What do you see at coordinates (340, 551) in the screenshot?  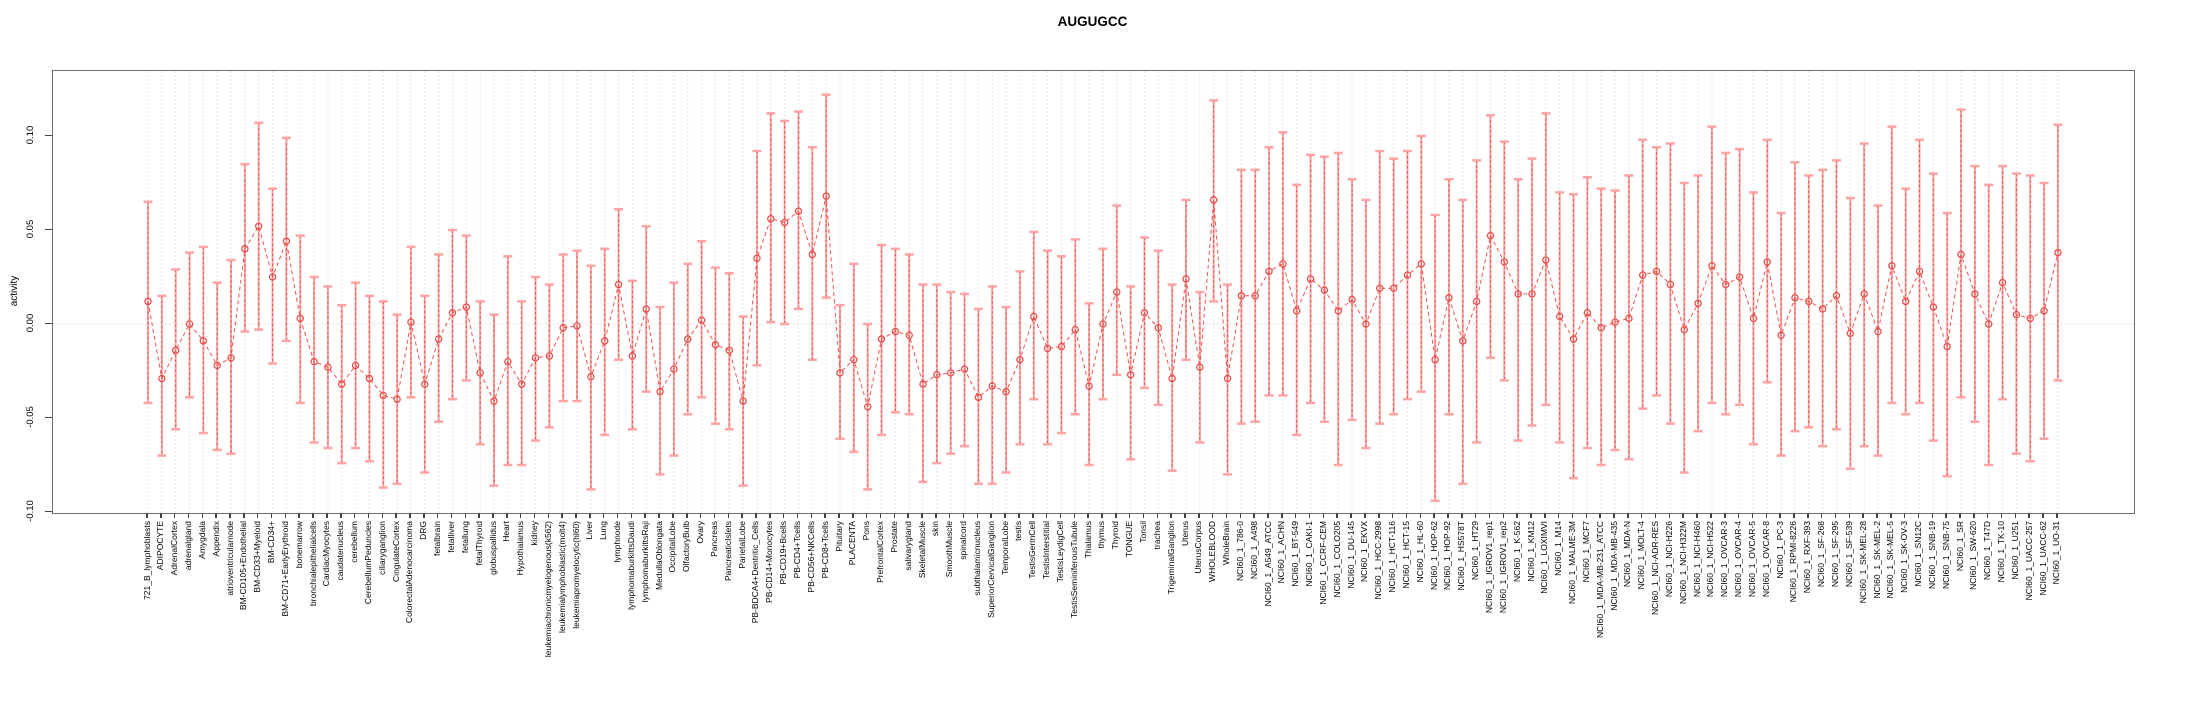 I see `x-tick-label: caudatenucleus` at bounding box center [340, 551].